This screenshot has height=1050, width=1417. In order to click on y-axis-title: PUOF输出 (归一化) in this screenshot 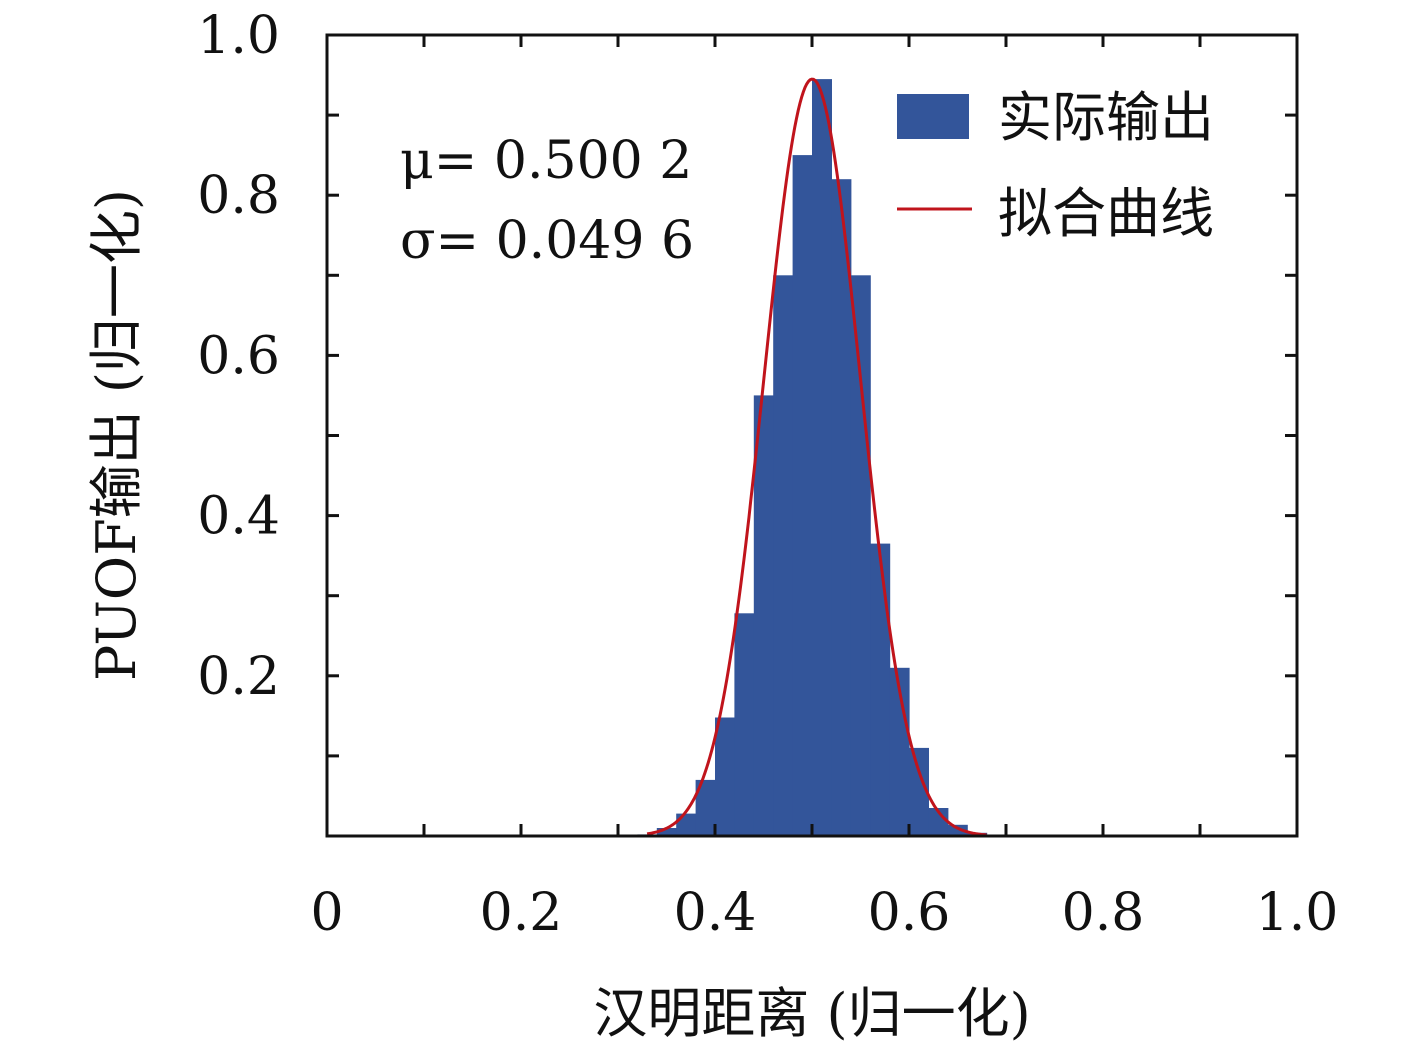, I will do `click(116, 435)`.